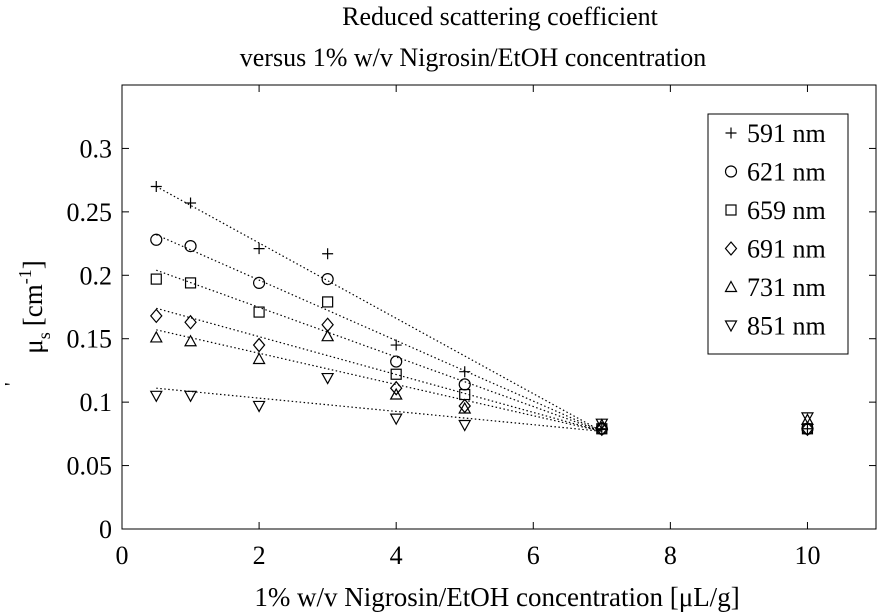 Image resolution: width=877 pixels, height=615 pixels. What do you see at coordinates (533, 555) in the screenshot?
I see `x-tick-label: 6` at bounding box center [533, 555].